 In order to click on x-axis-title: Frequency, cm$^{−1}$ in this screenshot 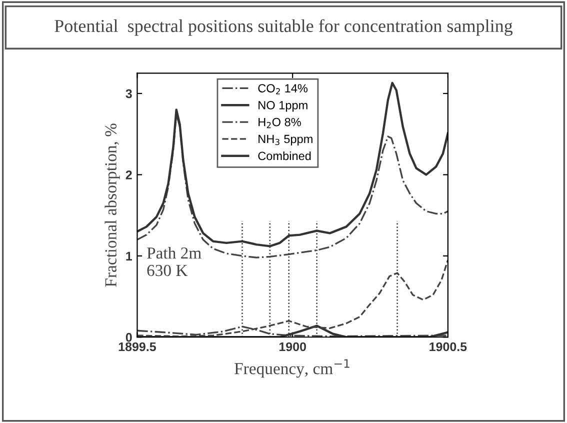, I will do `click(292, 368)`.